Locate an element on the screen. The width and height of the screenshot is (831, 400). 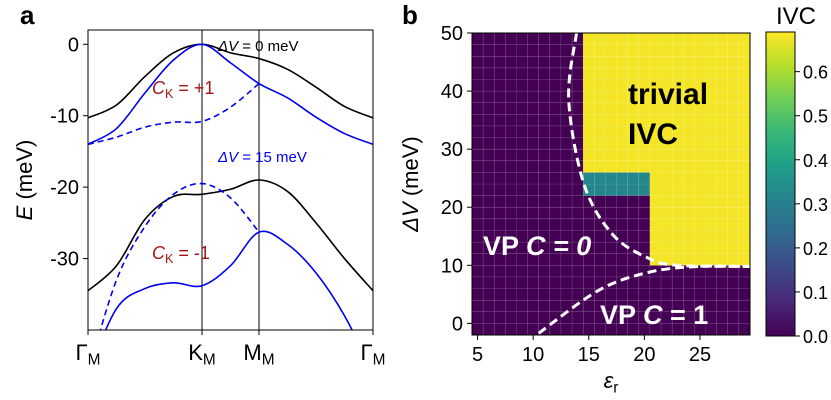
y-axis-label-part: (meV) is located at coordinates (410, 169).